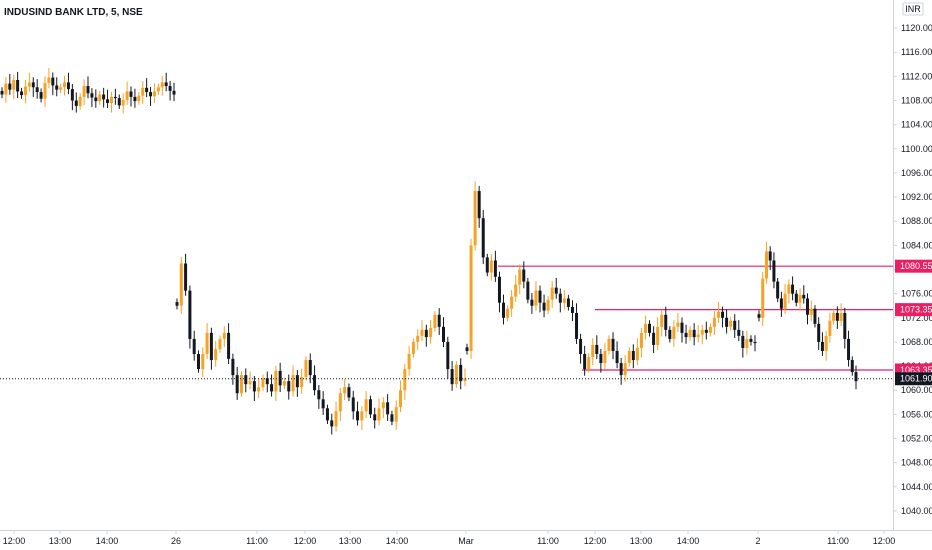 The width and height of the screenshot is (932, 550). I want to click on price-tick-label: 1076.00, so click(916, 294).